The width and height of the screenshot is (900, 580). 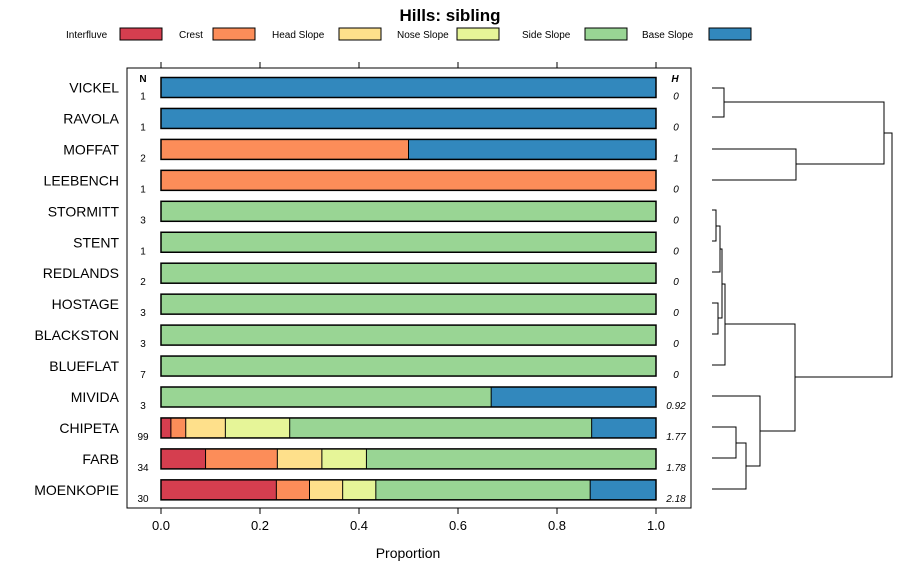 What do you see at coordinates (91, 118) in the screenshot?
I see `row-label: RAVOLA` at bounding box center [91, 118].